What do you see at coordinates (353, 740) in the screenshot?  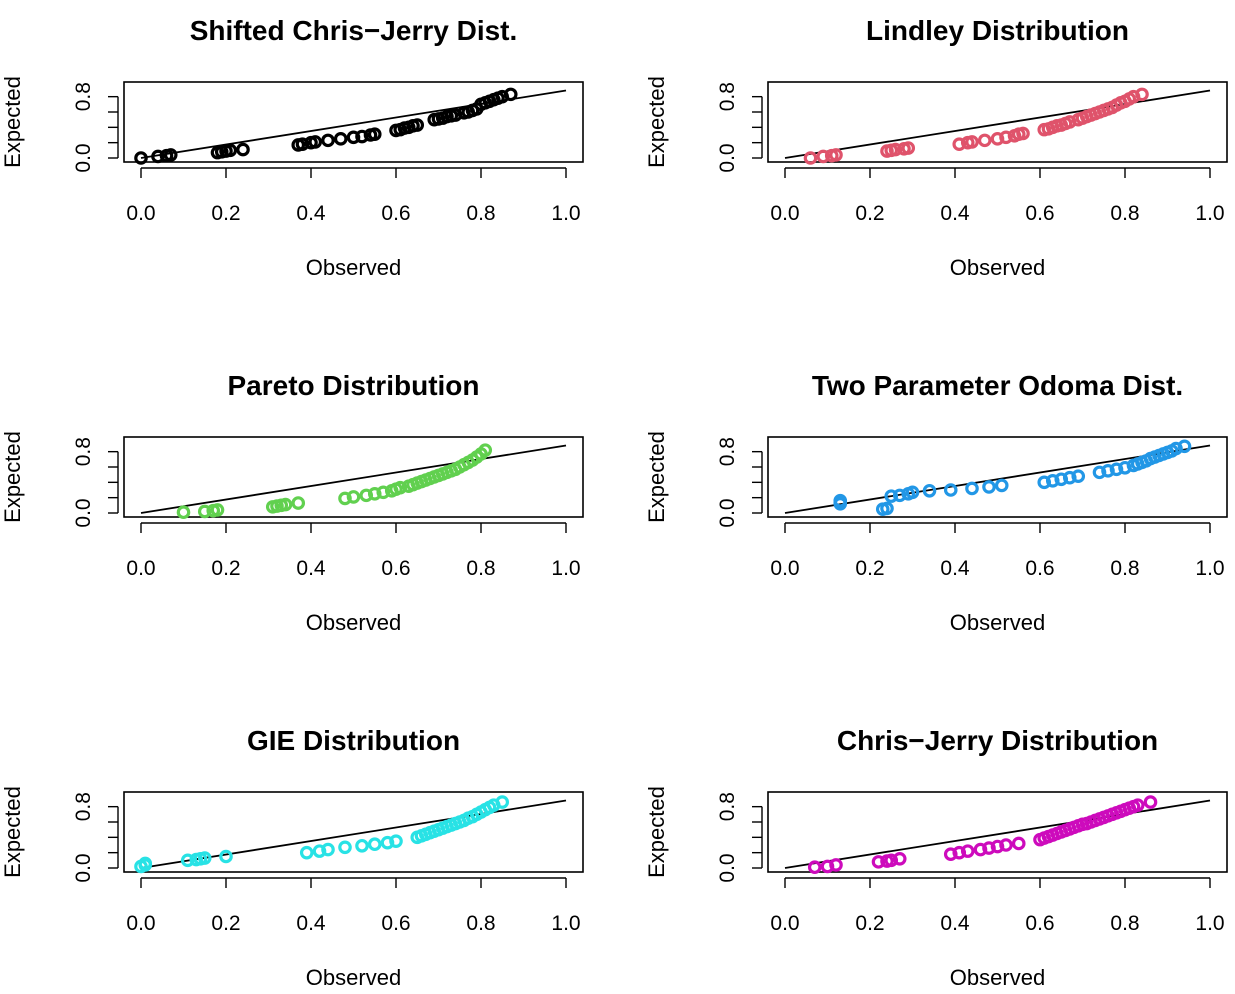 I see `panel-title: GIE Distribution` at bounding box center [353, 740].